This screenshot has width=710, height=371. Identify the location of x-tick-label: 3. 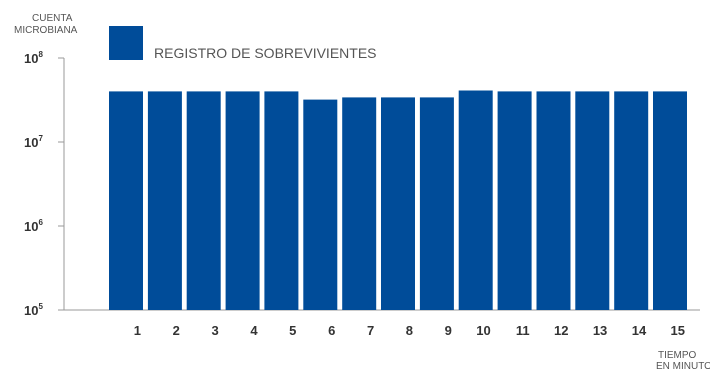
(214, 330).